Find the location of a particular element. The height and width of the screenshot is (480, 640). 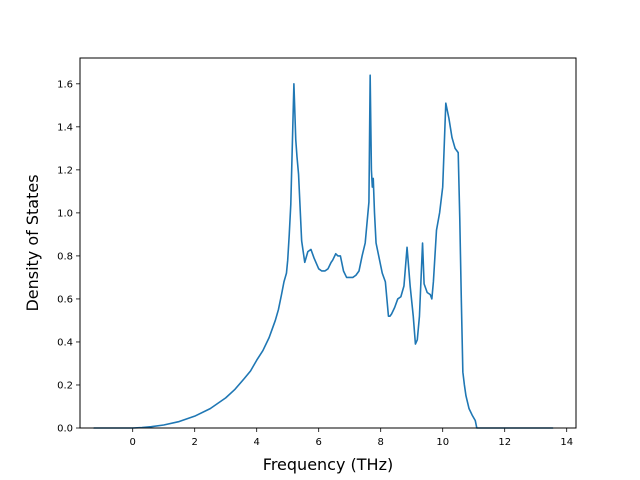

y-tick-label: 0.8 is located at coordinates (65, 256).